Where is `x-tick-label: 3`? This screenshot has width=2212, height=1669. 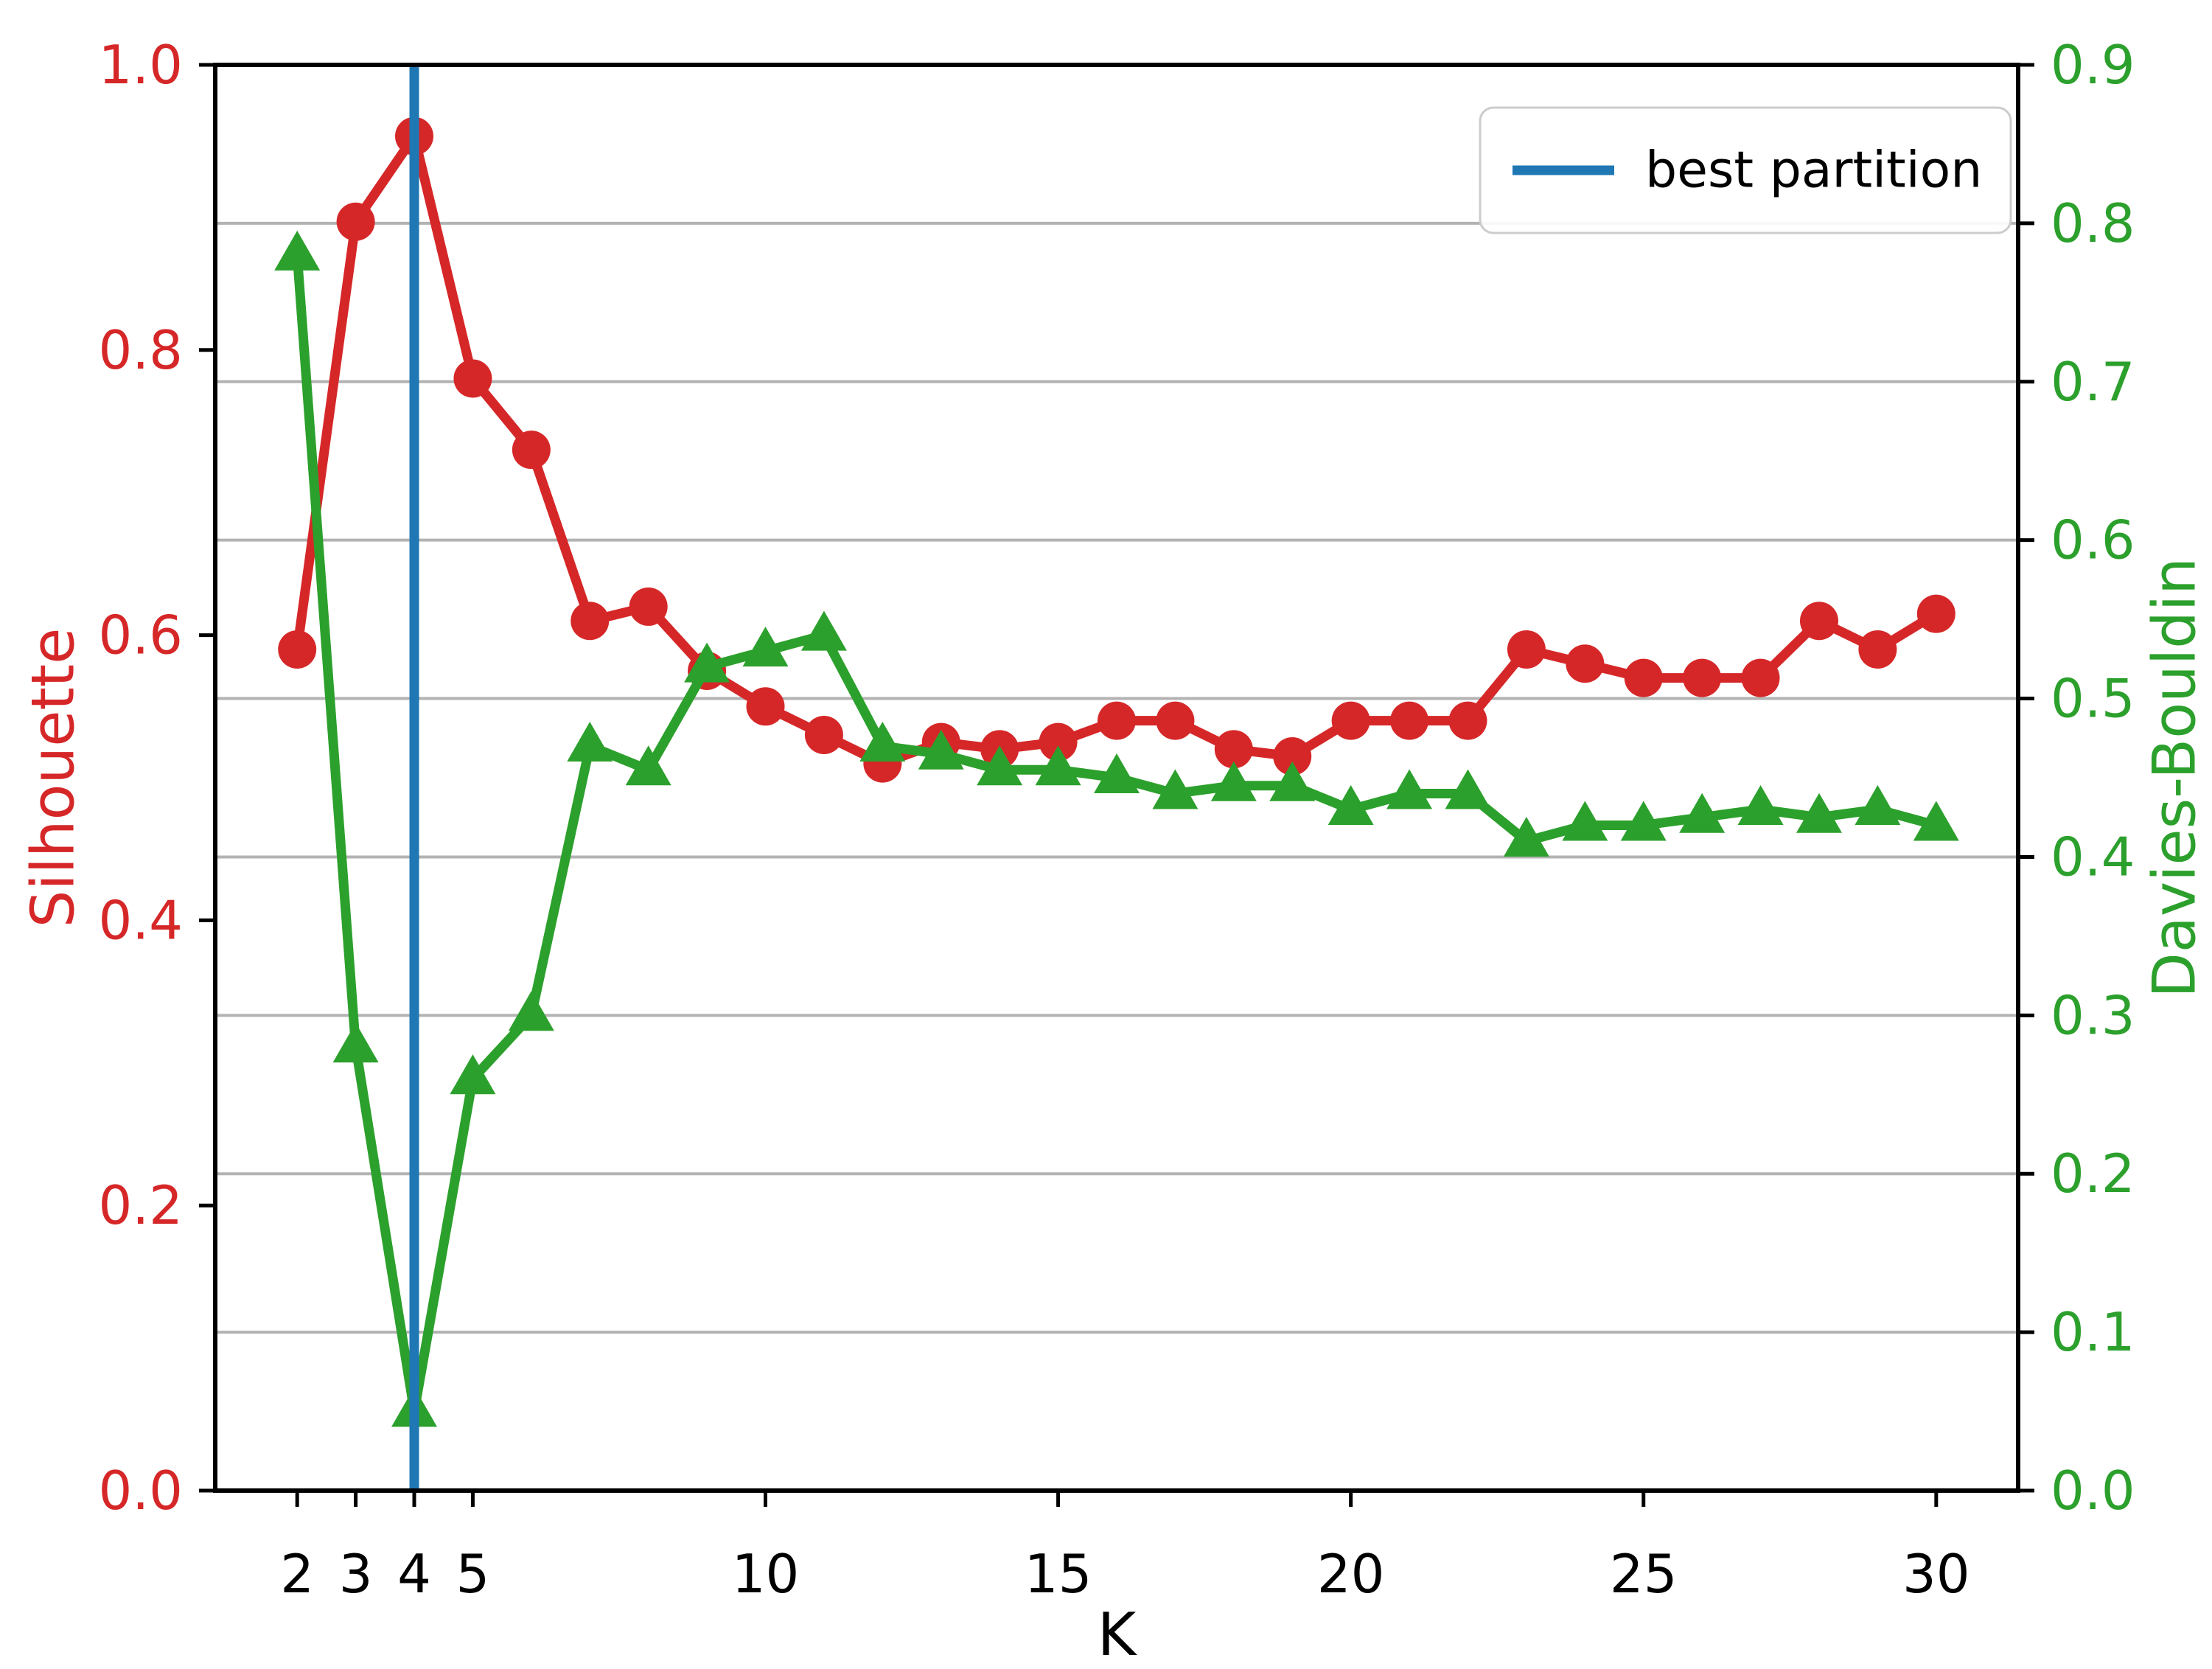
x-tick-label: 3 is located at coordinates (356, 1574).